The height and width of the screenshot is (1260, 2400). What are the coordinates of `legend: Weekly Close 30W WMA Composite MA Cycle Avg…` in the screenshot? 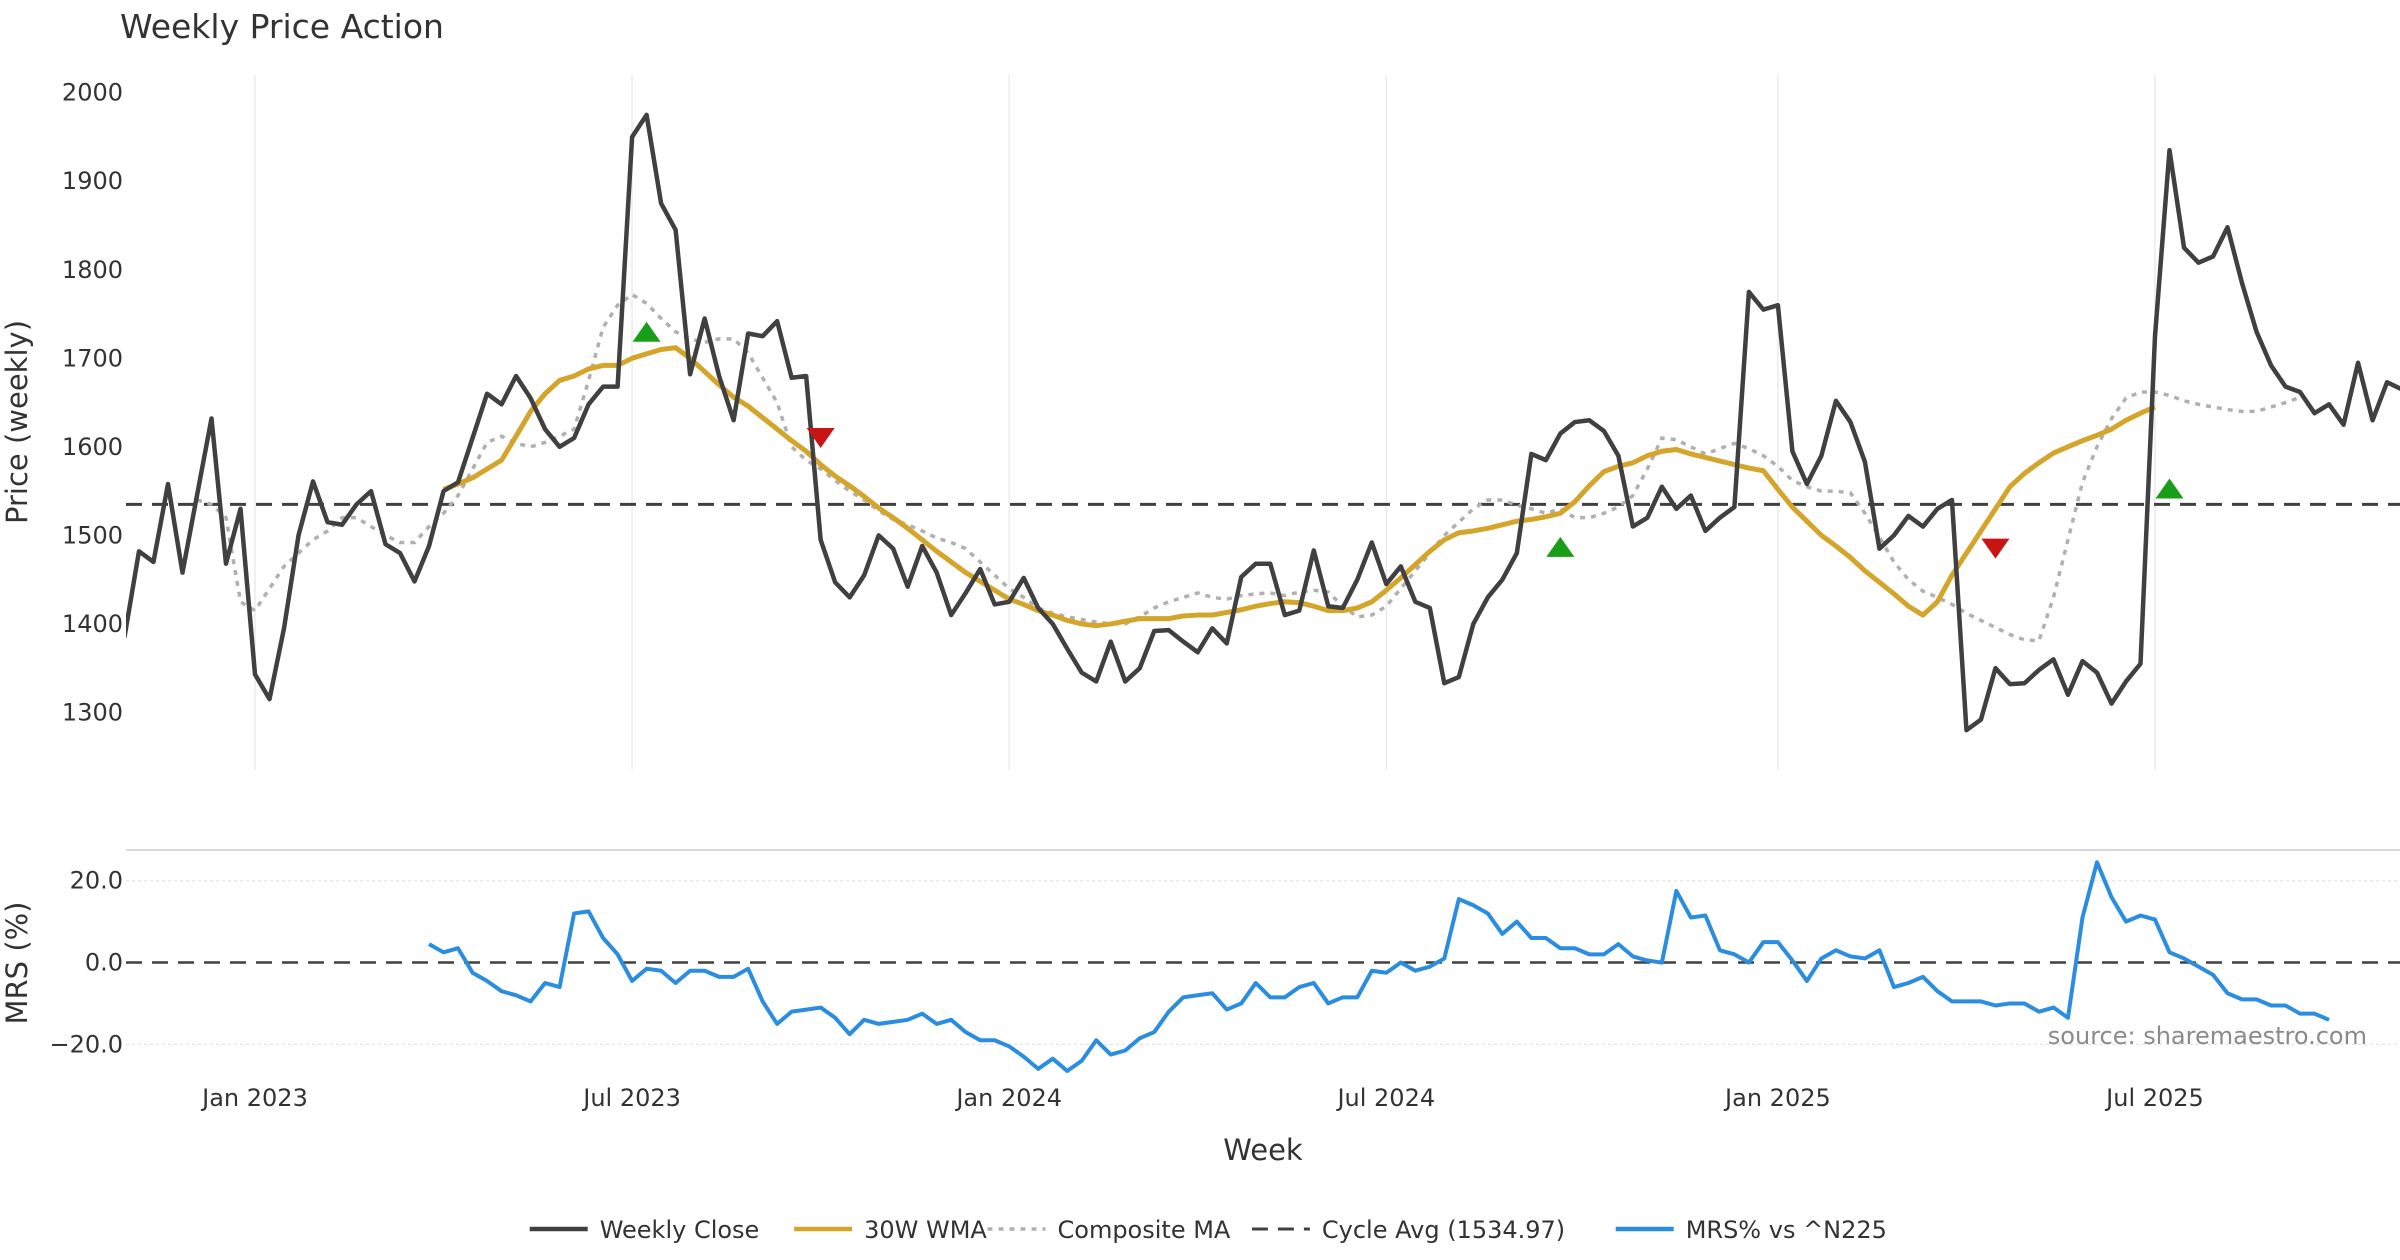 It's located at (1208, 1230).